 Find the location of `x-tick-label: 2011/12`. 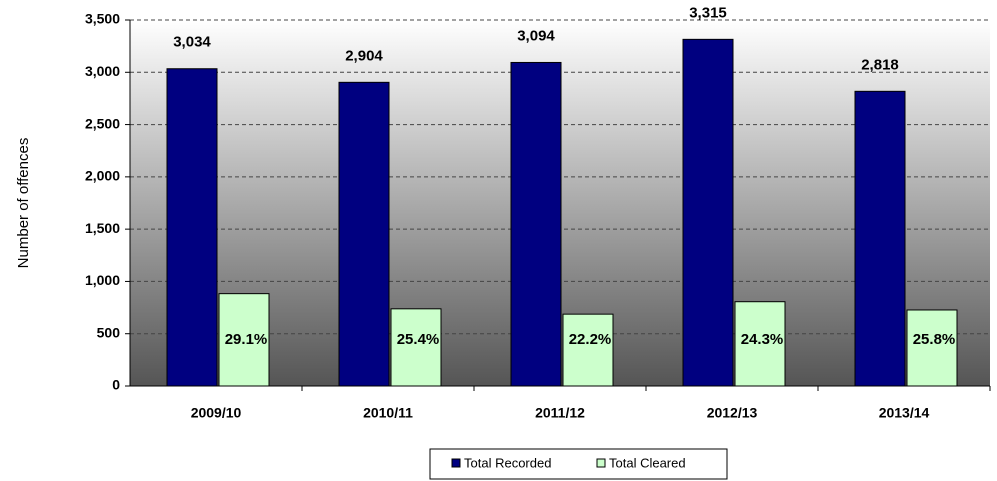

x-tick-label: 2011/12 is located at coordinates (560, 413).